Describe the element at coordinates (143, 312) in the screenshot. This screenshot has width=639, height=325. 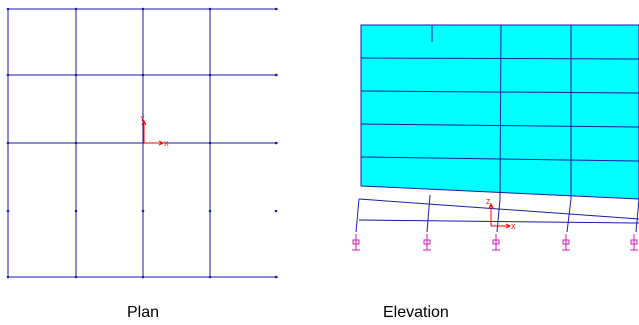
I see `plan-caption: Plan` at that location.